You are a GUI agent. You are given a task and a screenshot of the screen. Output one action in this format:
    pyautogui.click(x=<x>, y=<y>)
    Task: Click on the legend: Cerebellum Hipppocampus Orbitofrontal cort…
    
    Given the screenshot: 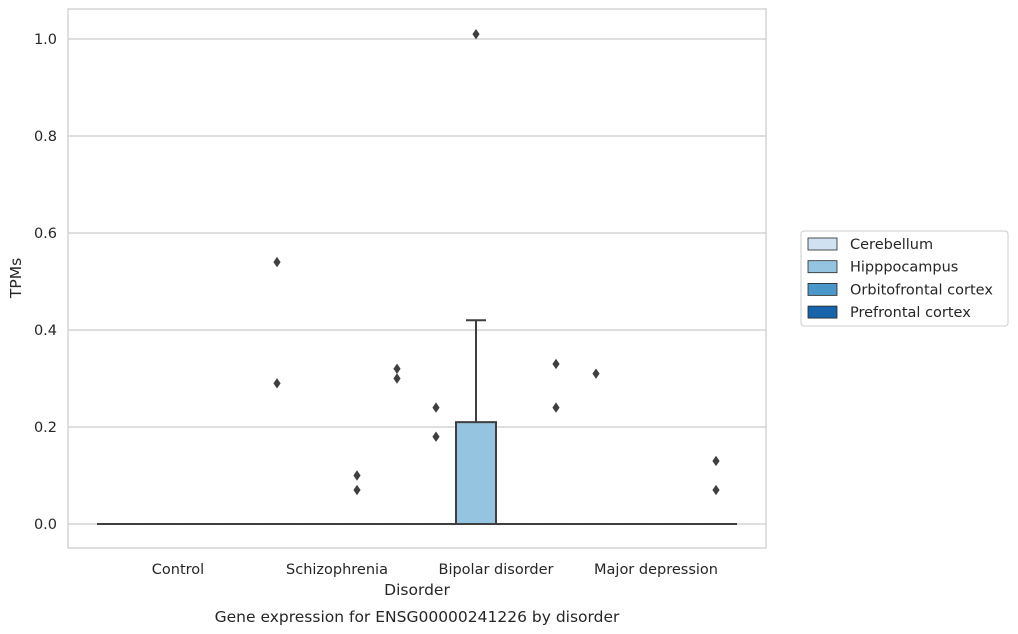 What is the action you would take?
    pyautogui.click(x=904, y=278)
    